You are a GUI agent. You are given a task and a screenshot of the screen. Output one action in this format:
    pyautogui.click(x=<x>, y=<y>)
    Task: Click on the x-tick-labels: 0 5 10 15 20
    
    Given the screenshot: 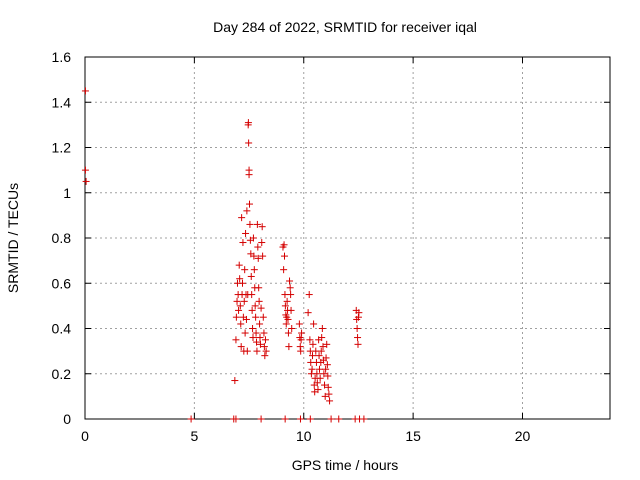 What is the action you would take?
    pyautogui.click(x=305, y=436)
    